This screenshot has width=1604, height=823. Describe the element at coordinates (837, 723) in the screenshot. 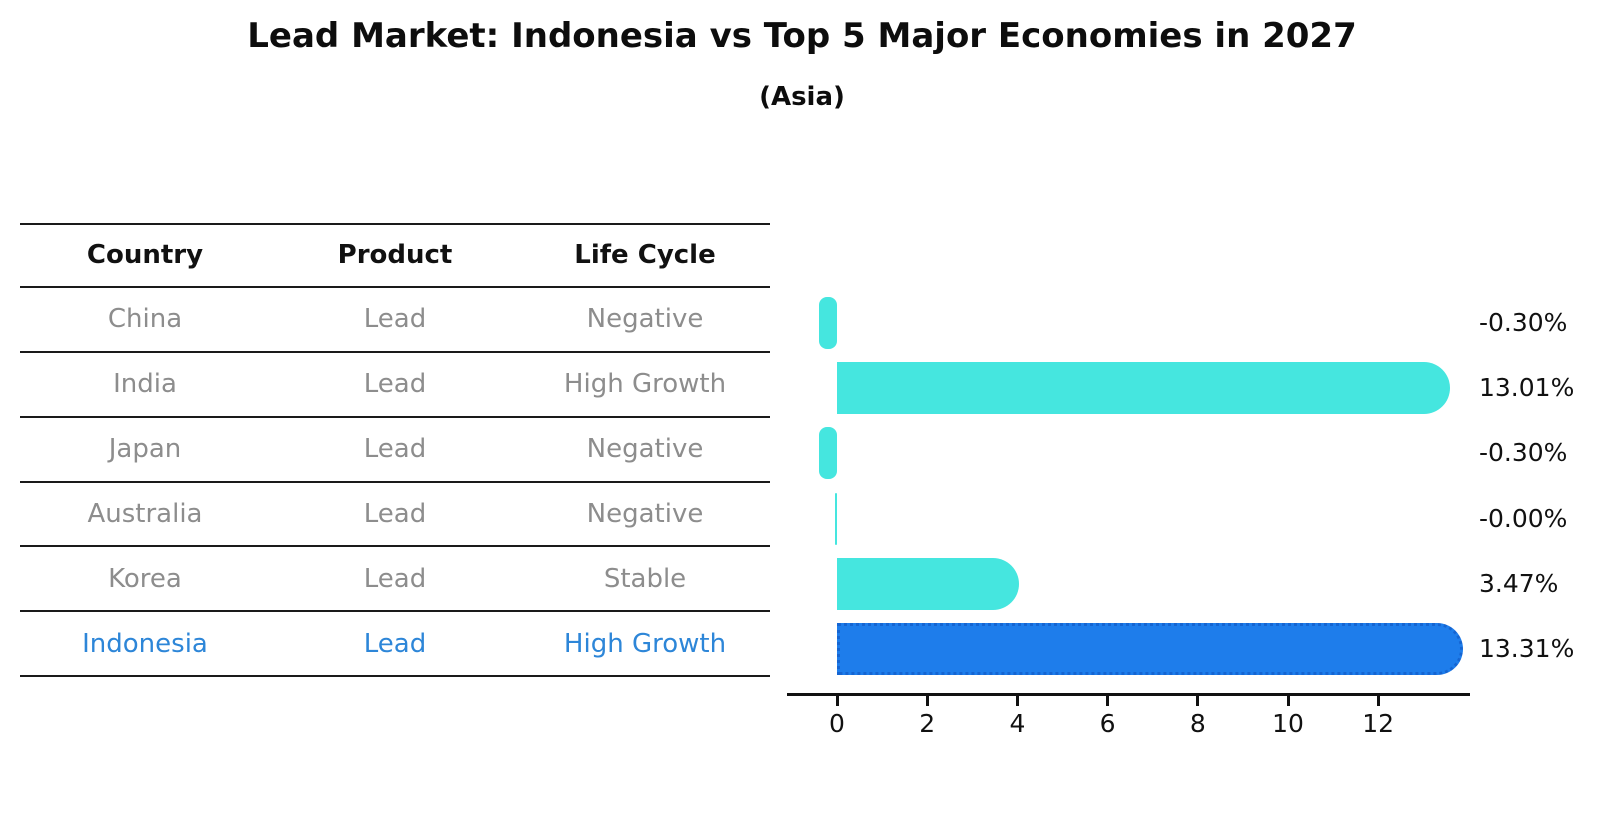

I see `x-tick-label: 0` at that location.